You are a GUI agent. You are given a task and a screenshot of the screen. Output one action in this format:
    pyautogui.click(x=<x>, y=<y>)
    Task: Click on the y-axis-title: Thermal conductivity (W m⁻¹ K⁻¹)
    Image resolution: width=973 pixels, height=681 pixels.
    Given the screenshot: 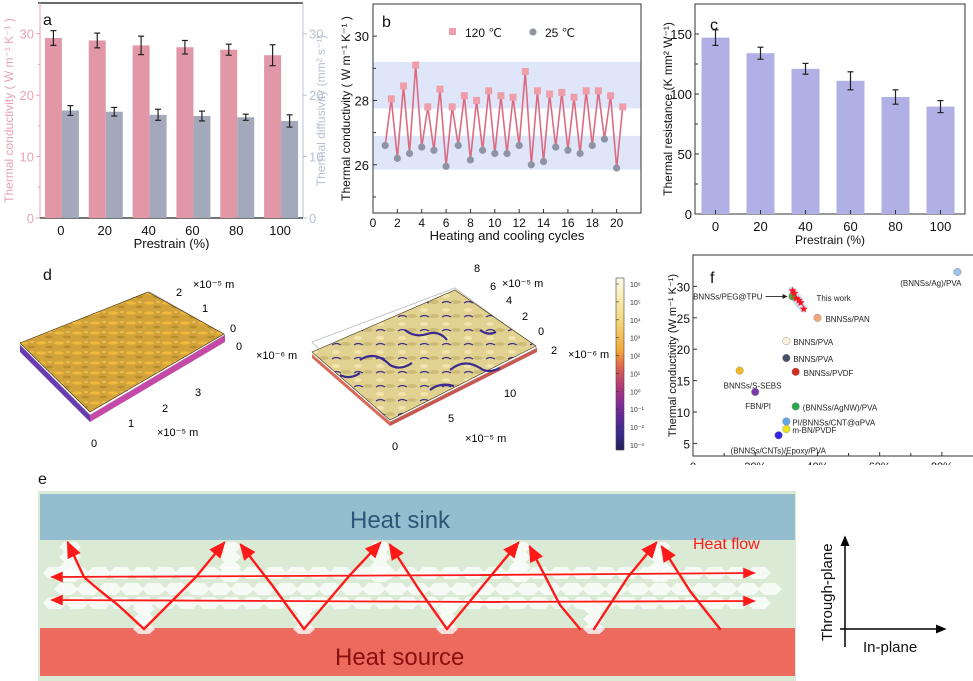 What is the action you would take?
    pyautogui.click(x=673, y=355)
    